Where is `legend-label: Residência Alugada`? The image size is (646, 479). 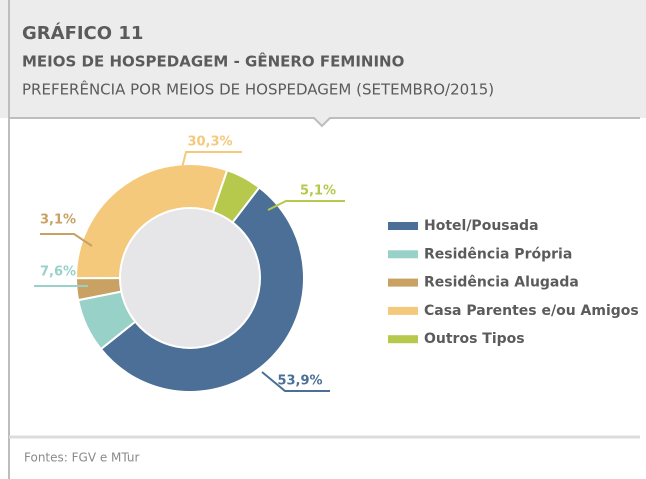 legend-label: Residência Alugada is located at coordinates (501, 283).